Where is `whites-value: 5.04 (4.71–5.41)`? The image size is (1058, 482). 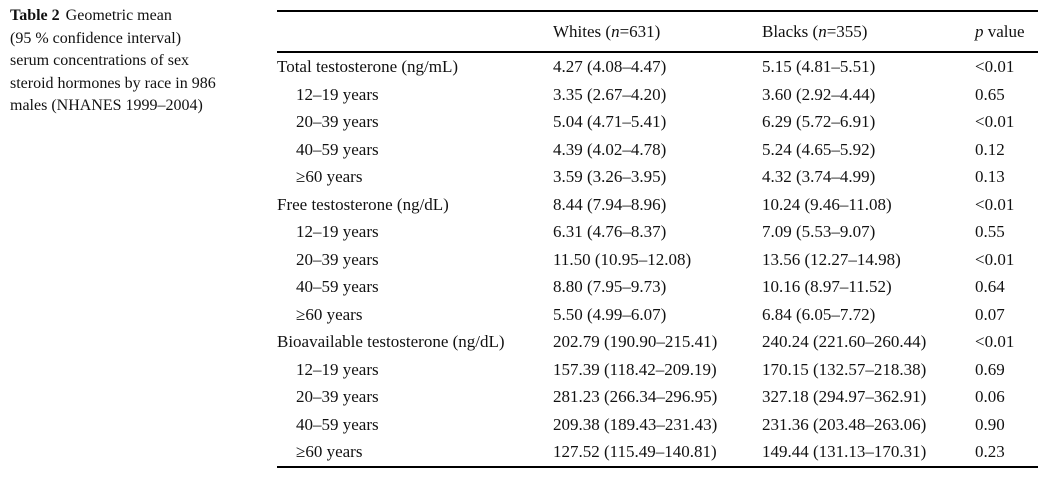 whites-value: 5.04 (4.71–5.41) is located at coordinates (610, 122).